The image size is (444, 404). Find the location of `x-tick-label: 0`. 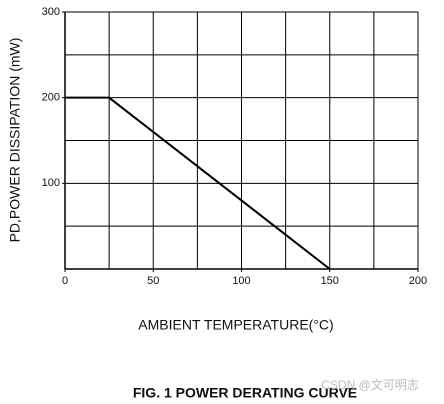

x-tick-label: 0 is located at coordinates (65, 281).